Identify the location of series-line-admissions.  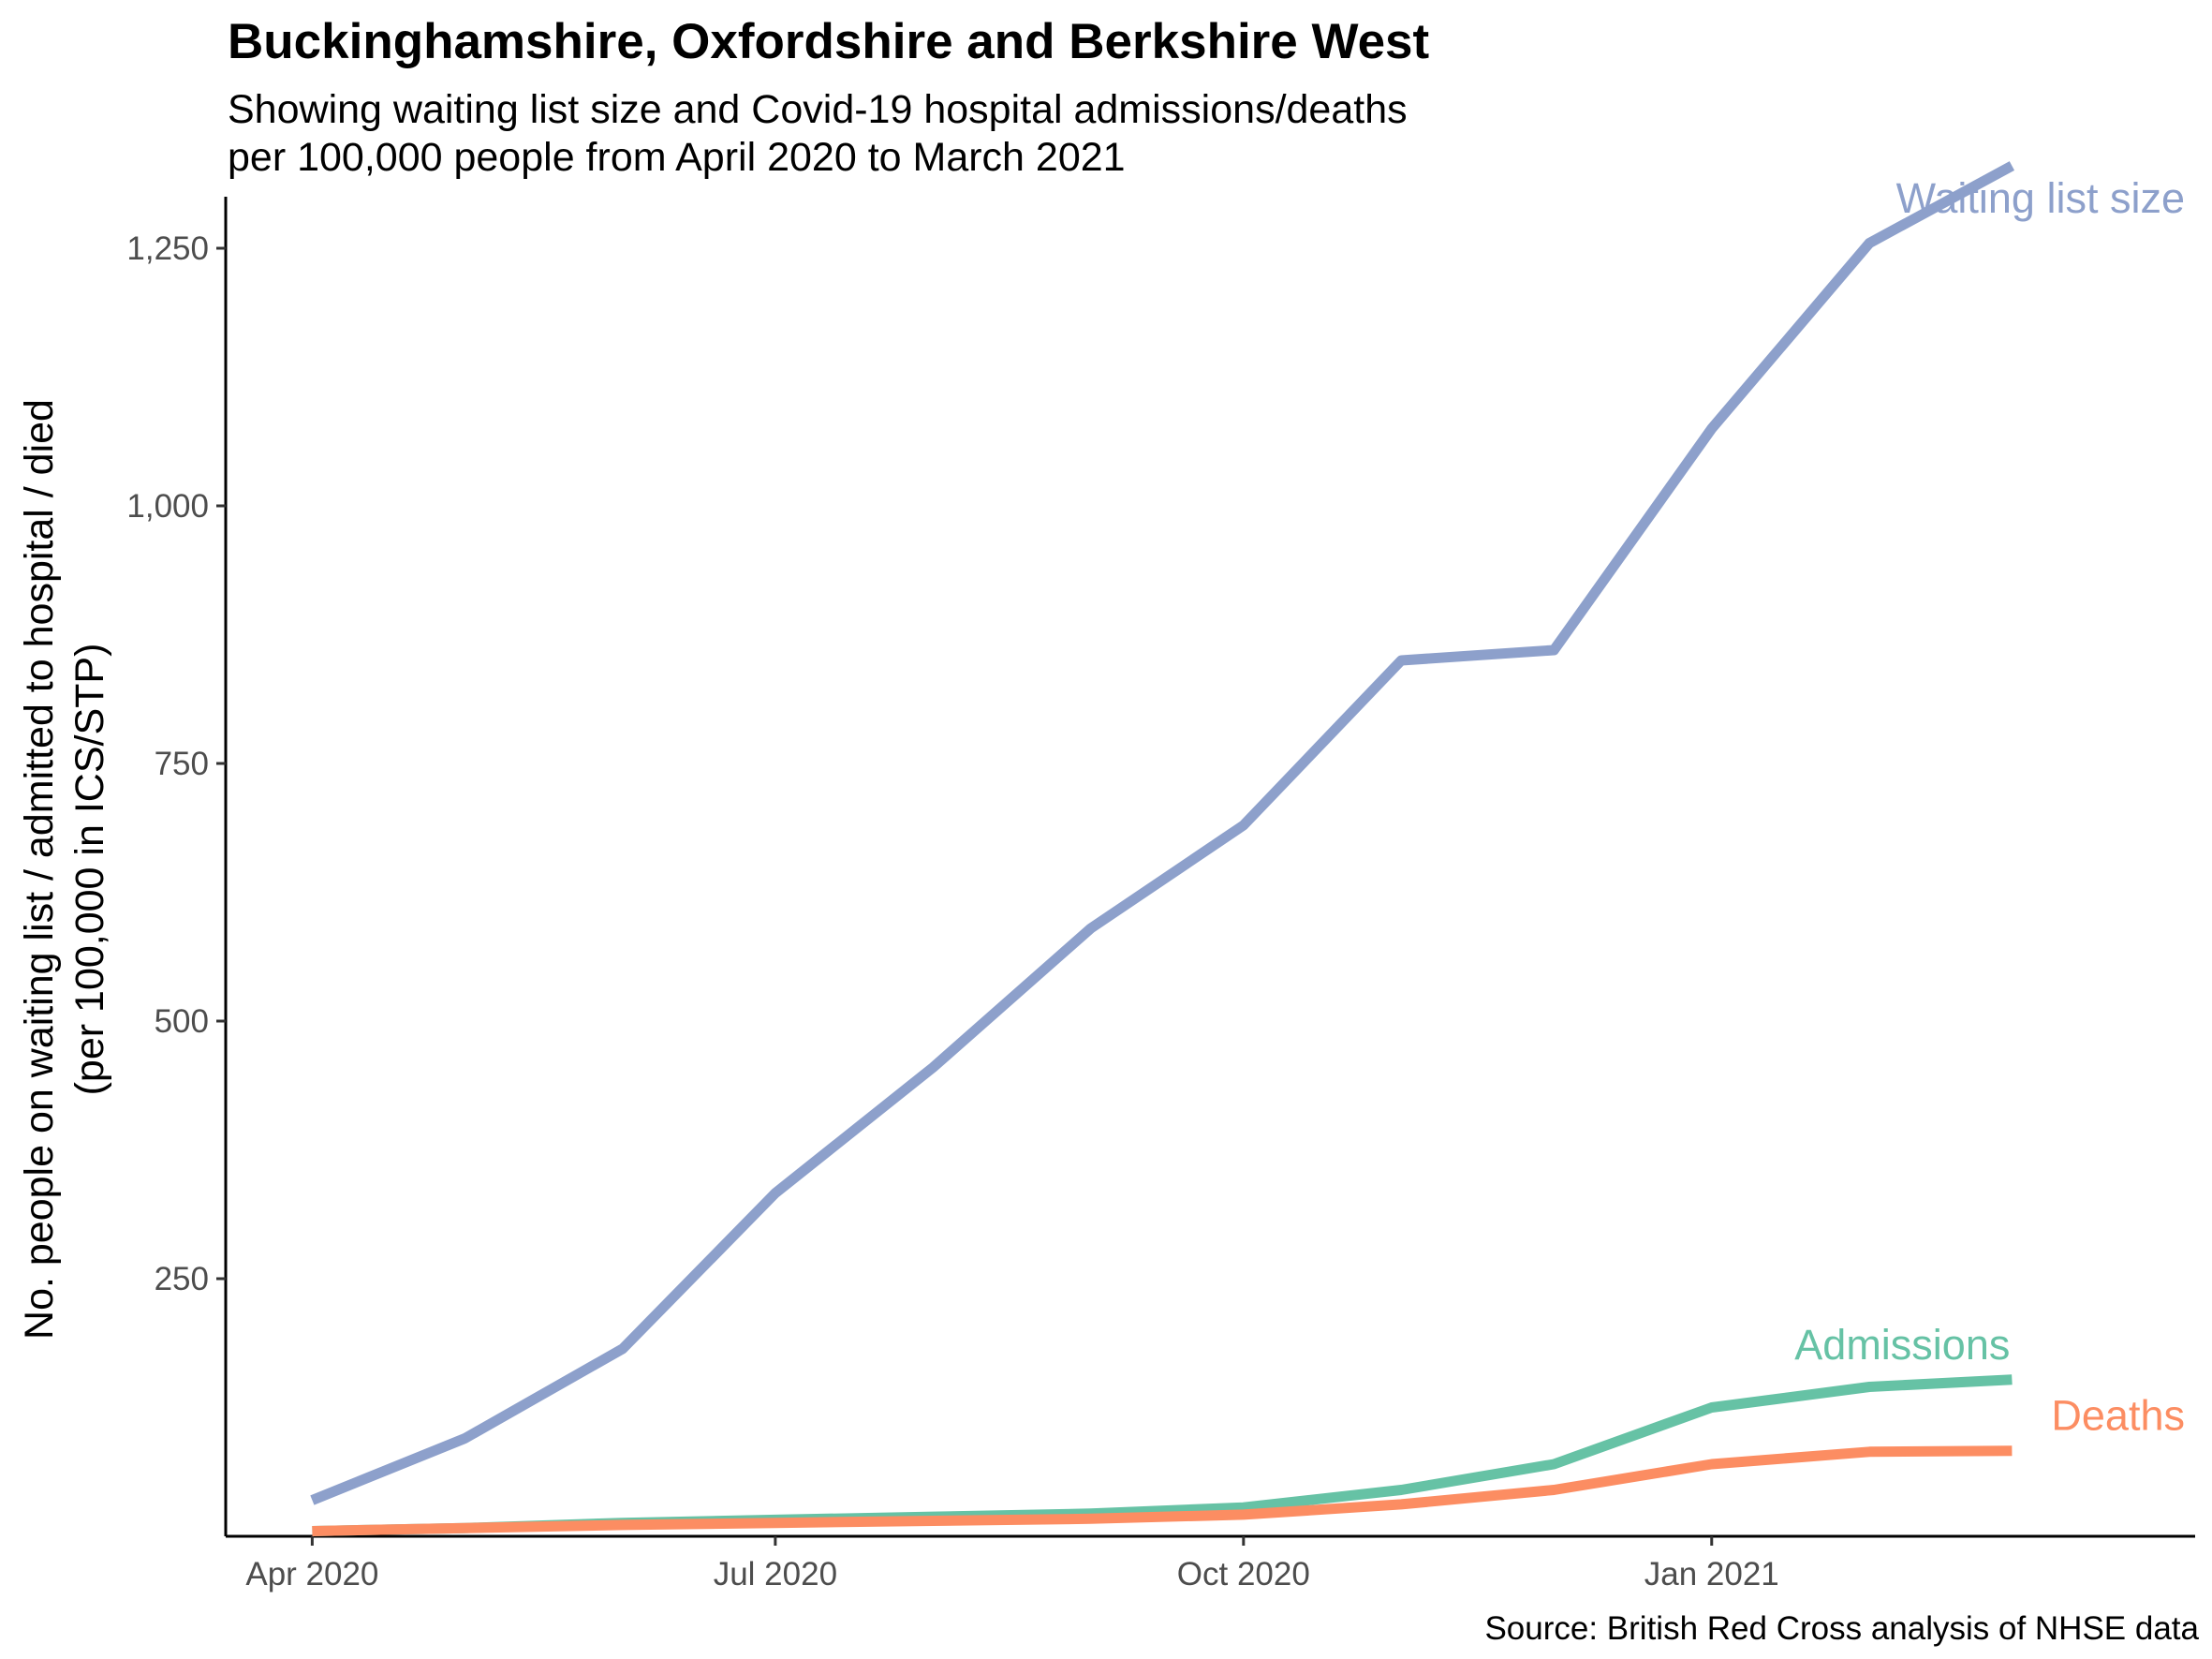
(1162, 1455).